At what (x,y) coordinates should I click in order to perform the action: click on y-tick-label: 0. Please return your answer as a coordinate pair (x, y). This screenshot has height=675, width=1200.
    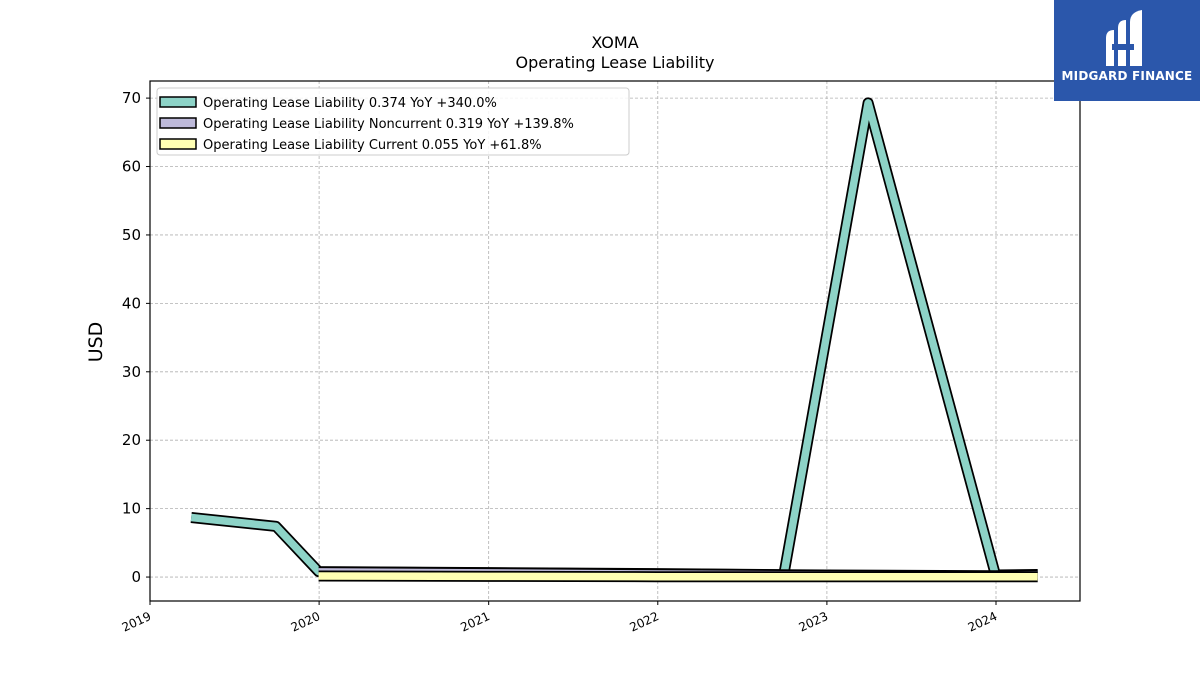
    Looking at the image, I should click on (136, 577).